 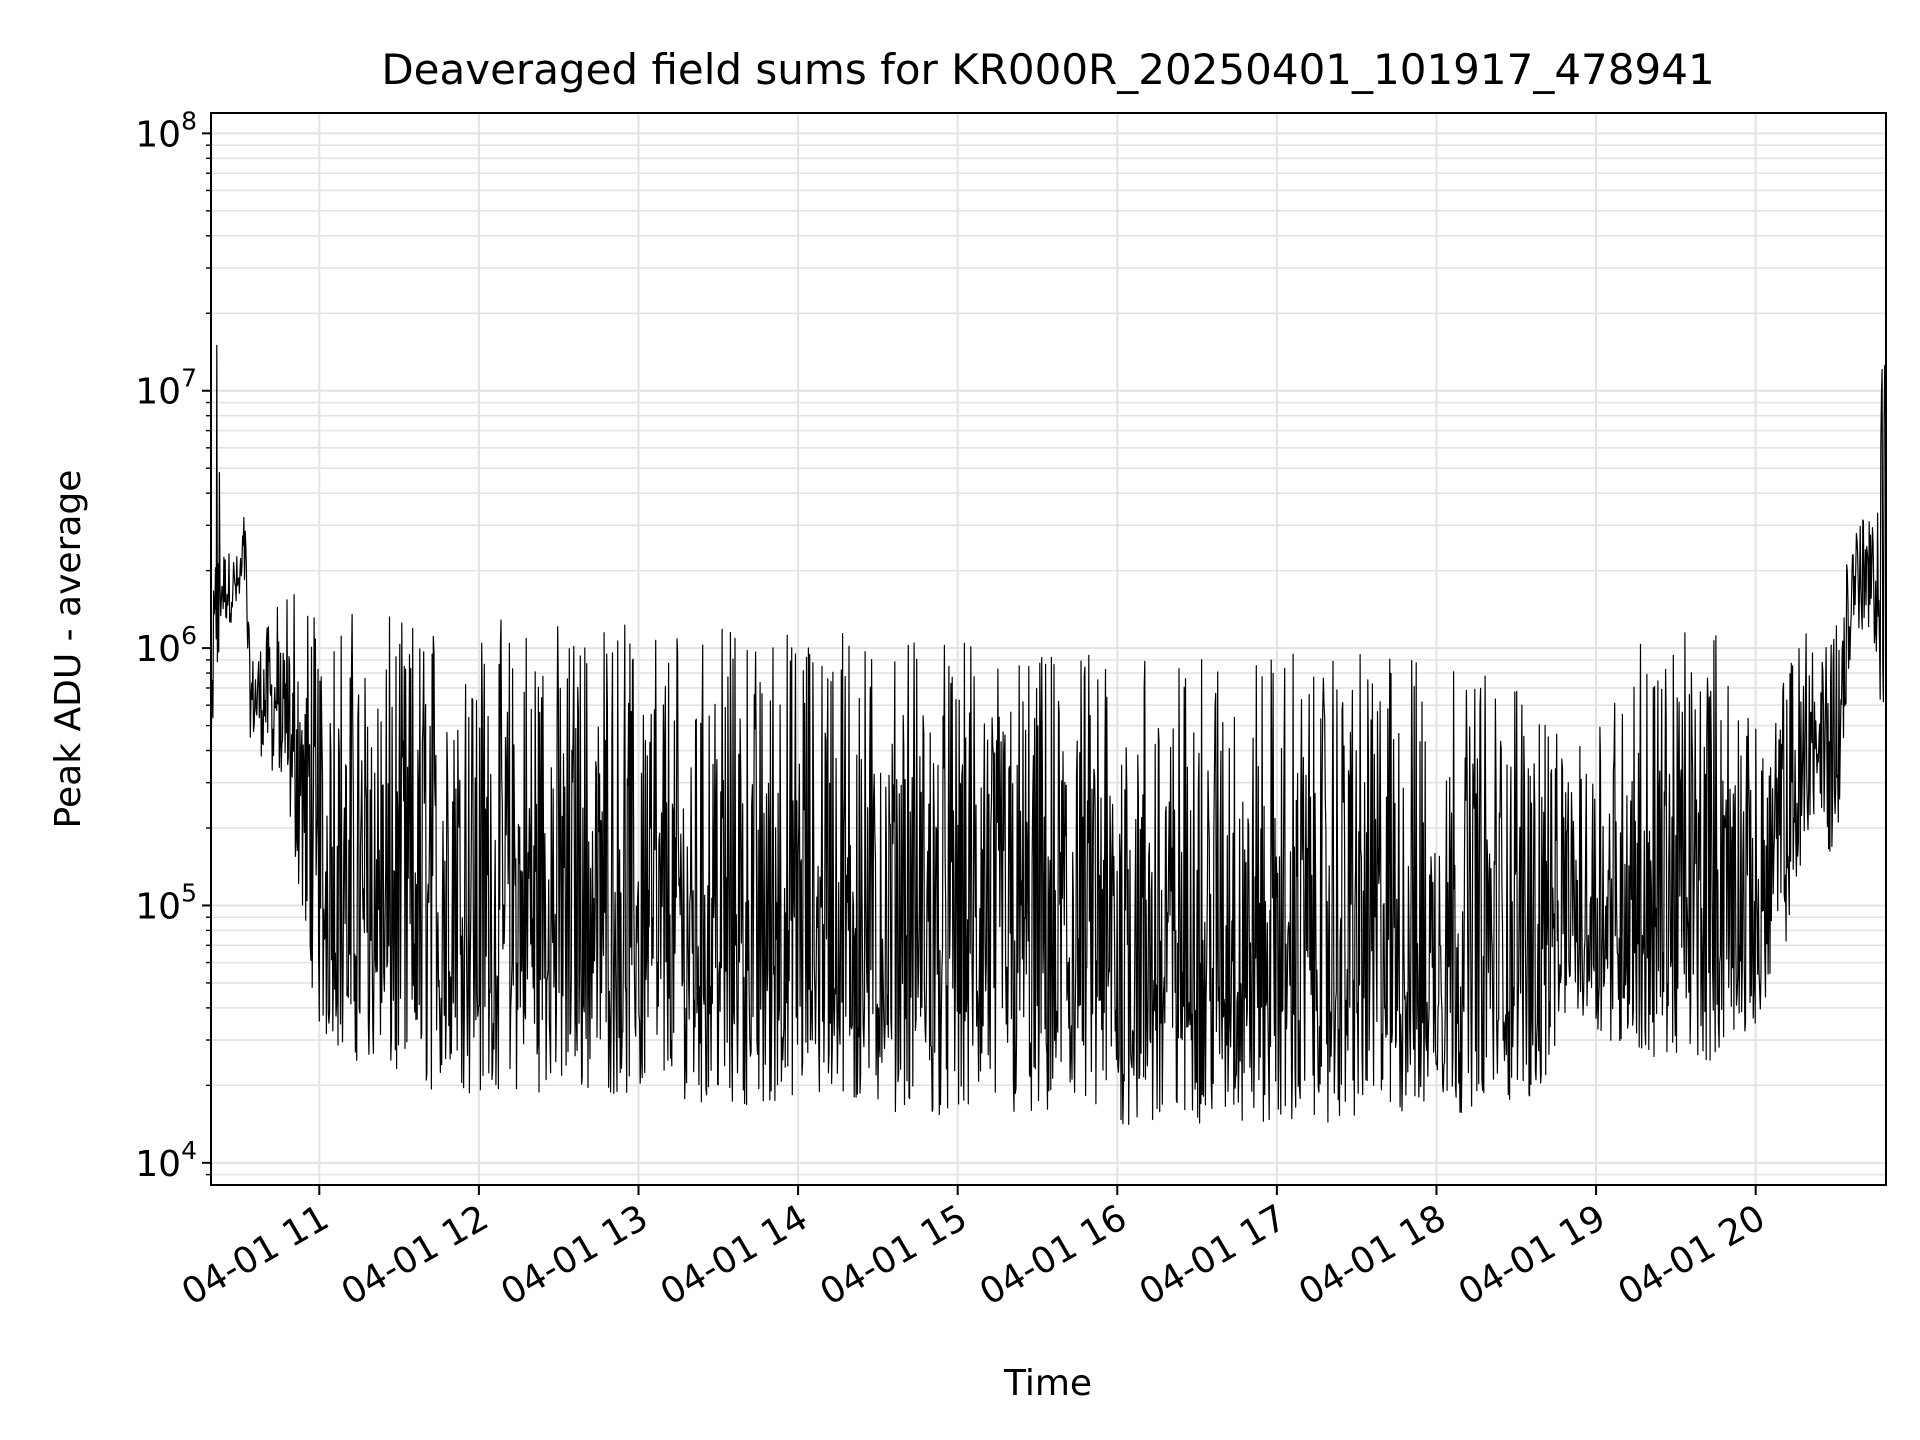 What do you see at coordinates (189, 378) in the screenshot?
I see `y-tick-label-exponent: 7` at bounding box center [189, 378].